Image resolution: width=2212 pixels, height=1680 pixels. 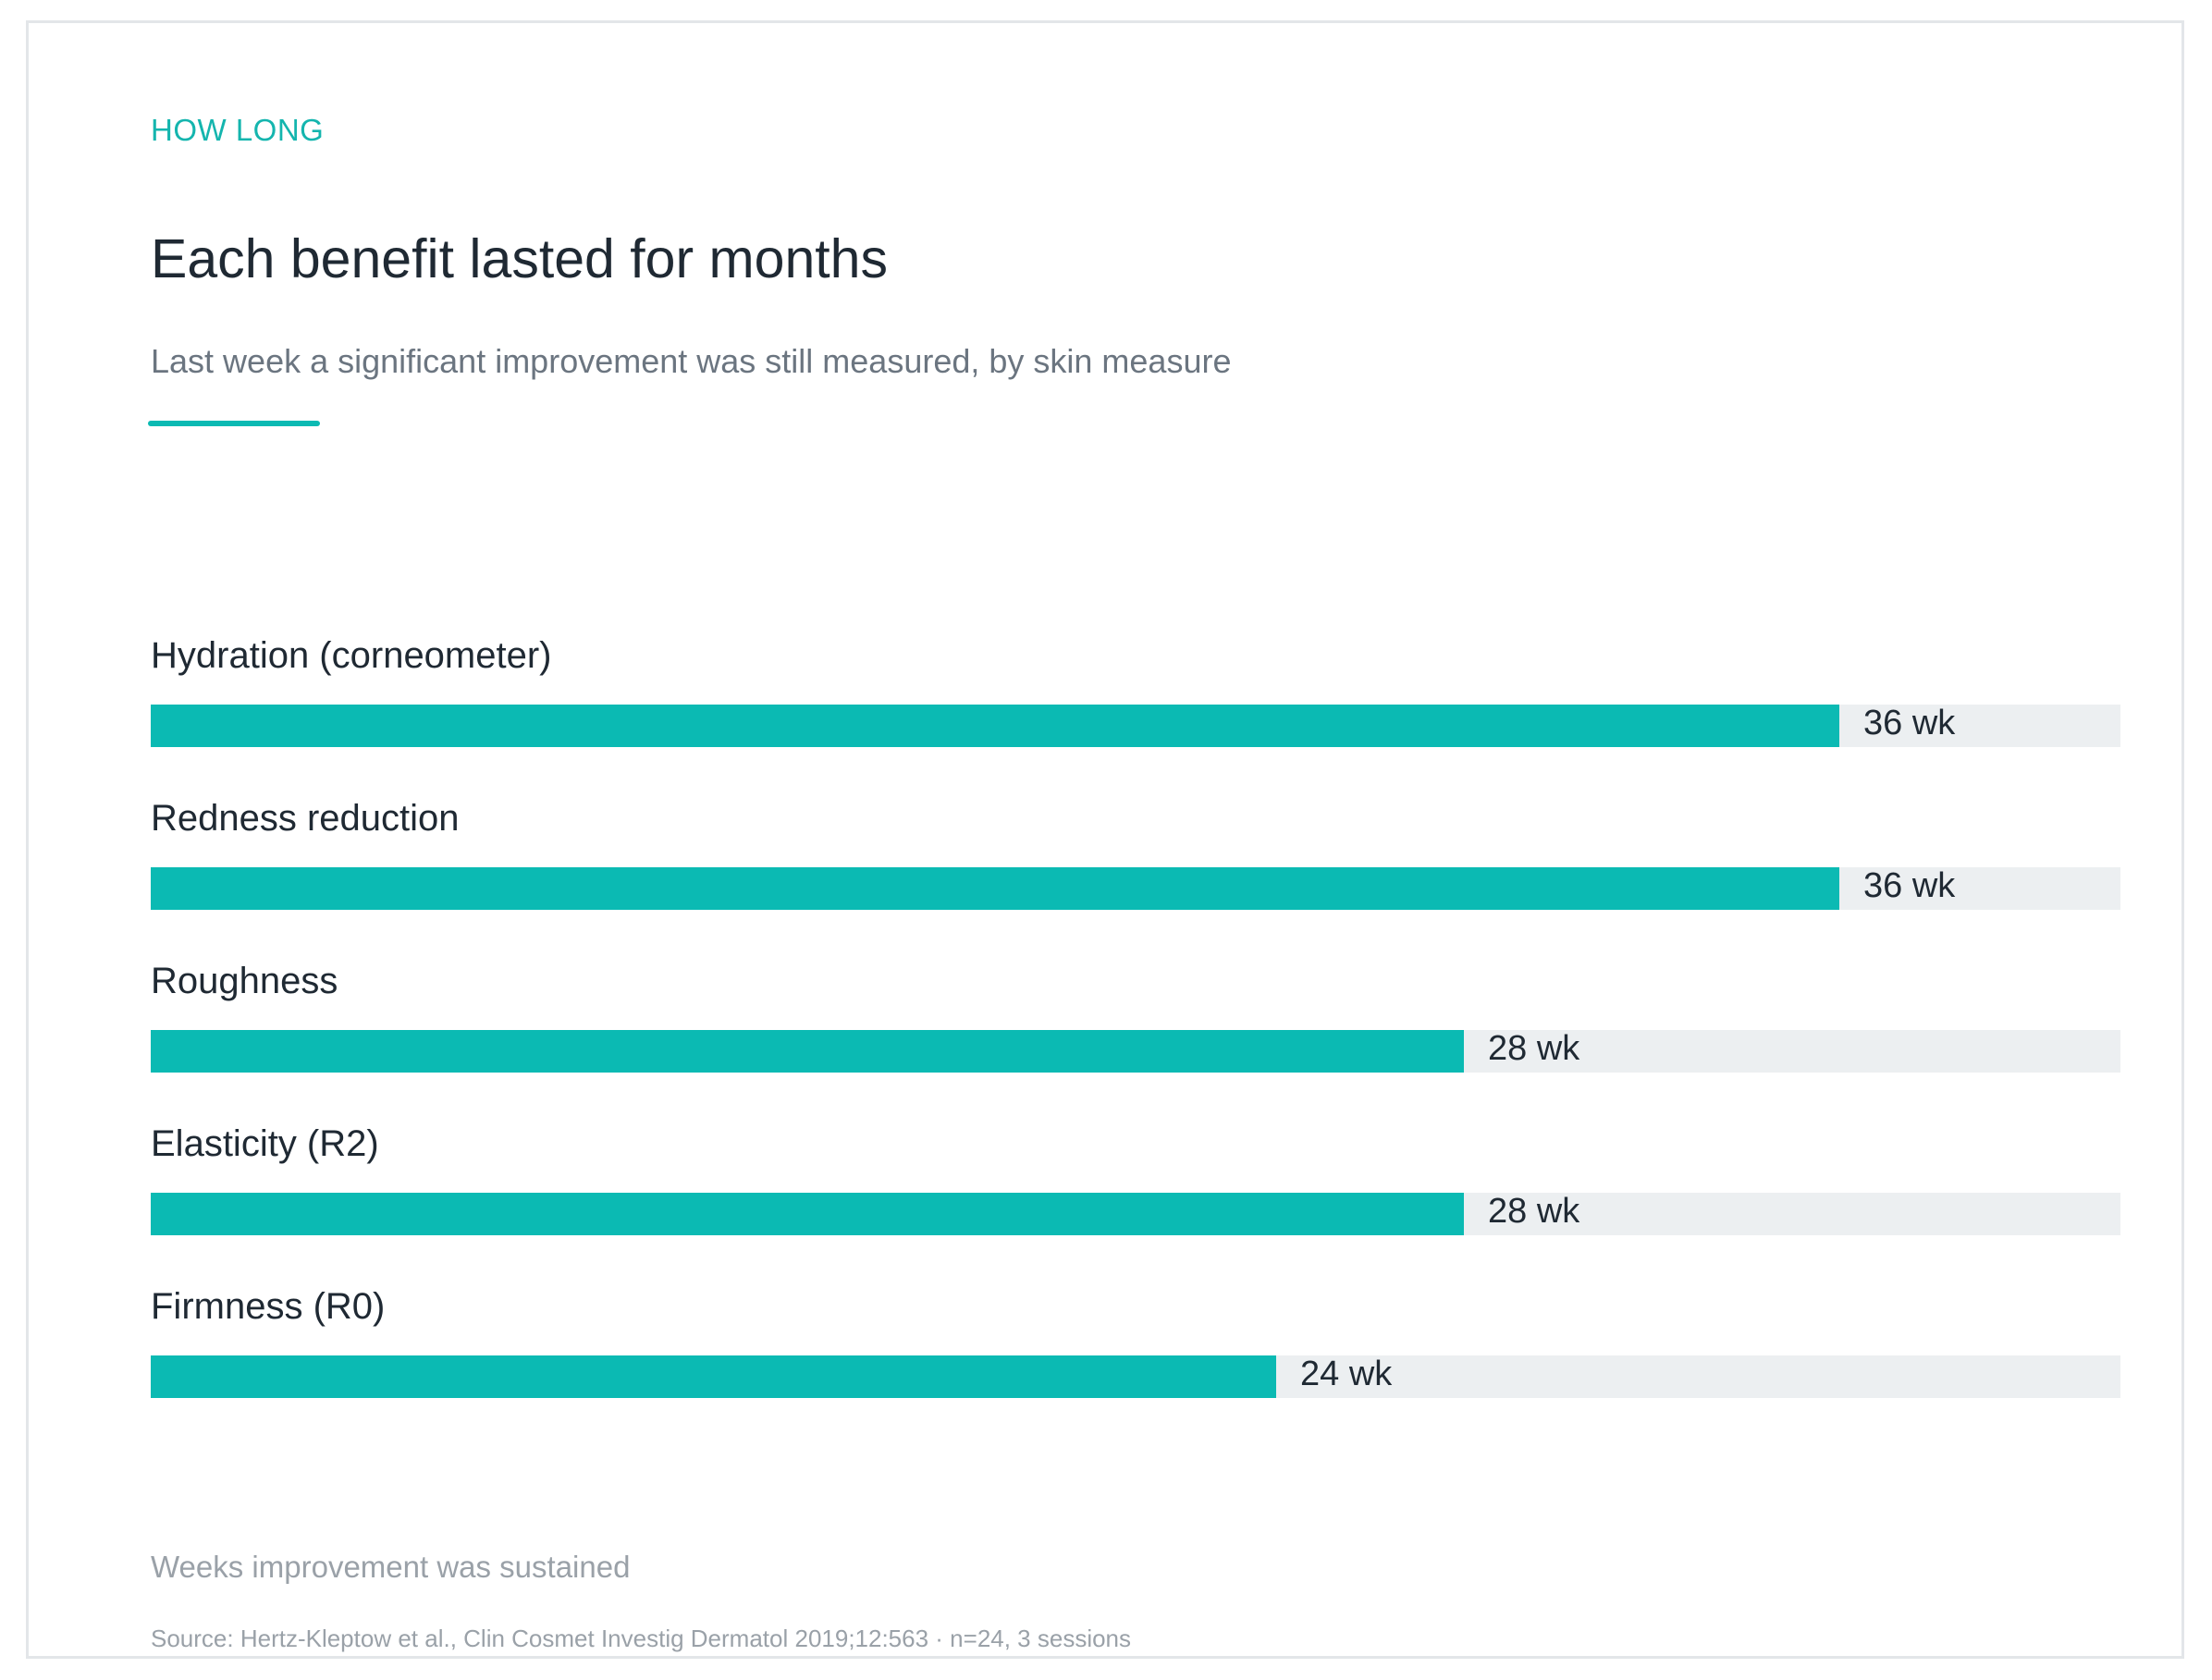 I want to click on category-label: Firmness (R0), so click(x=269, y=1306).